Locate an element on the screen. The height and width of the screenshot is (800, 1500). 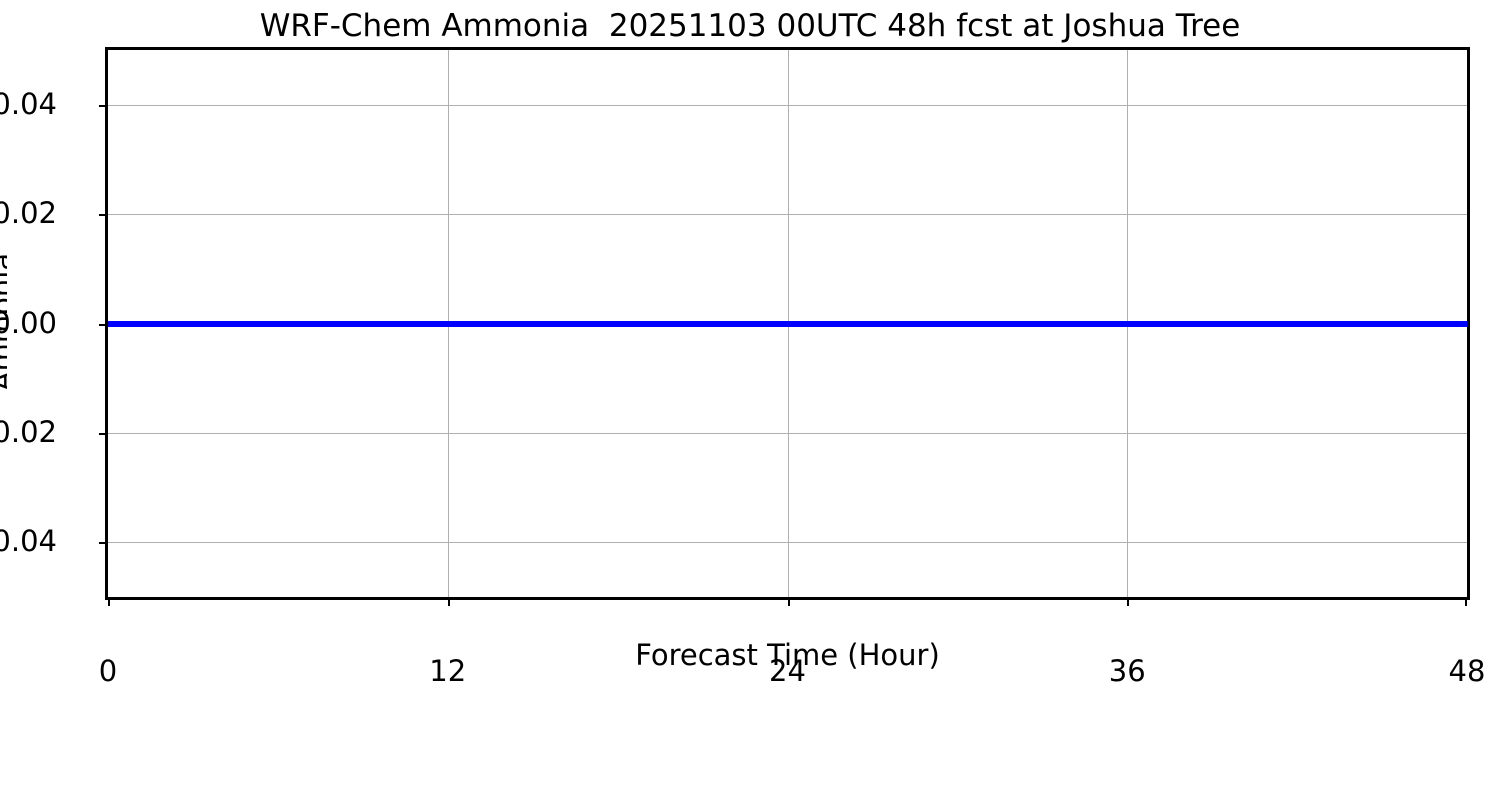
x-tick-label-12: 12 is located at coordinates (448, 671).